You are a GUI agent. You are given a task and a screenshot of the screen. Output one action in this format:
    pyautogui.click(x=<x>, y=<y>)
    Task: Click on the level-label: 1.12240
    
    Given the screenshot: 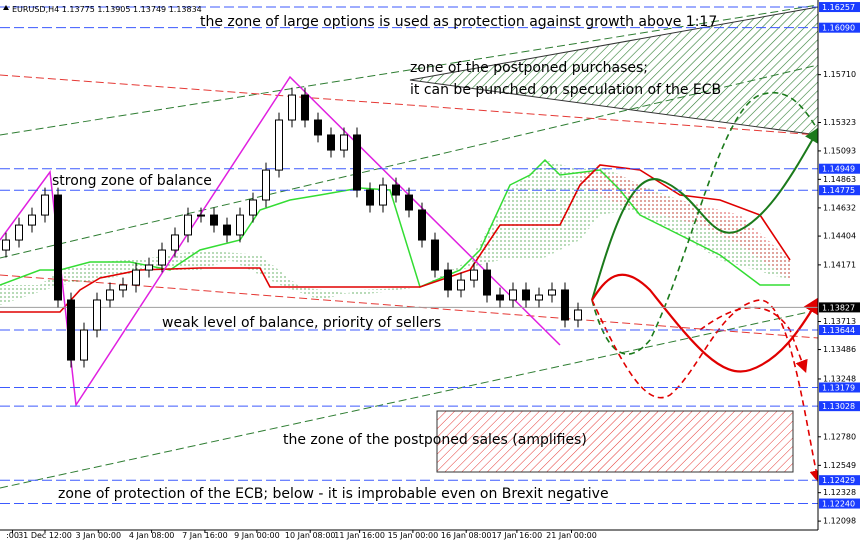 What is the action you would take?
    pyautogui.click(x=838, y=504)
    